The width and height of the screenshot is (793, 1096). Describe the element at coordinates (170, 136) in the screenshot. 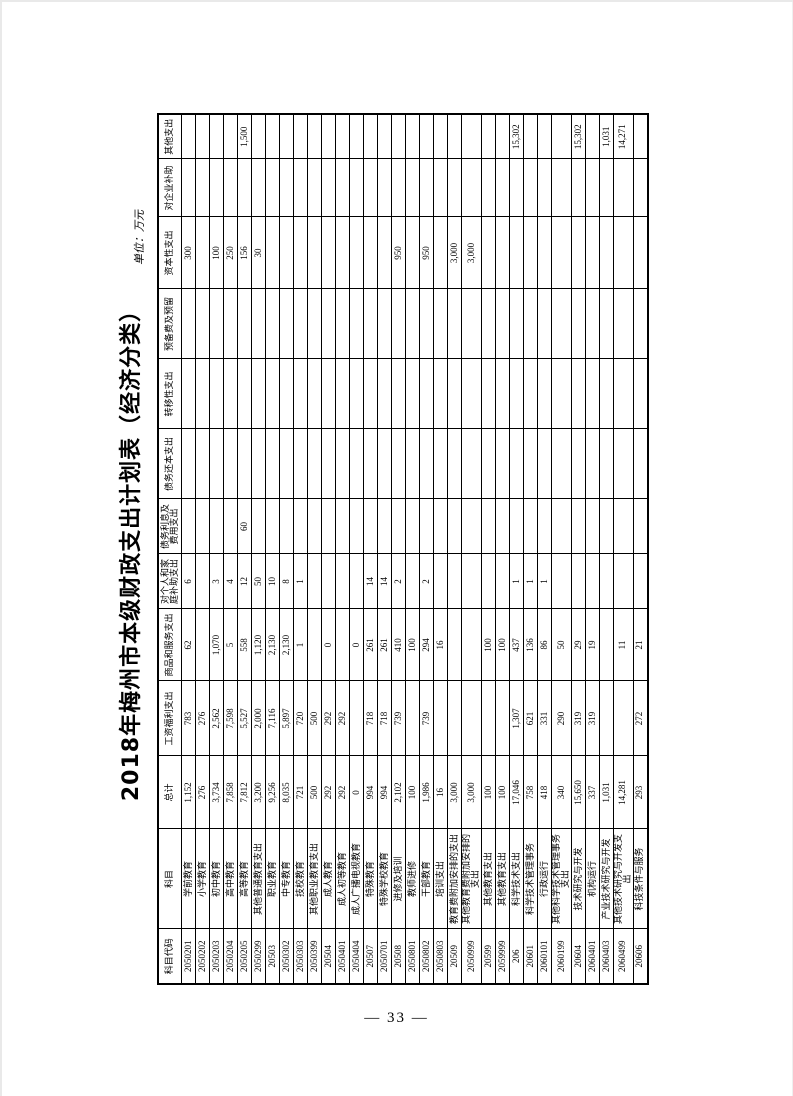

I see `column-header-other-expense: 其他支出` at that location.